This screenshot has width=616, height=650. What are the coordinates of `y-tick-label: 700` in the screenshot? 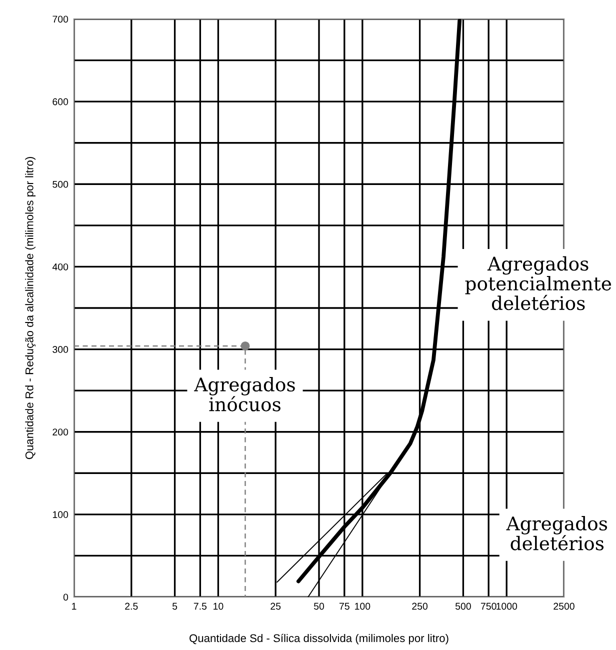 It's located at (60, 19).